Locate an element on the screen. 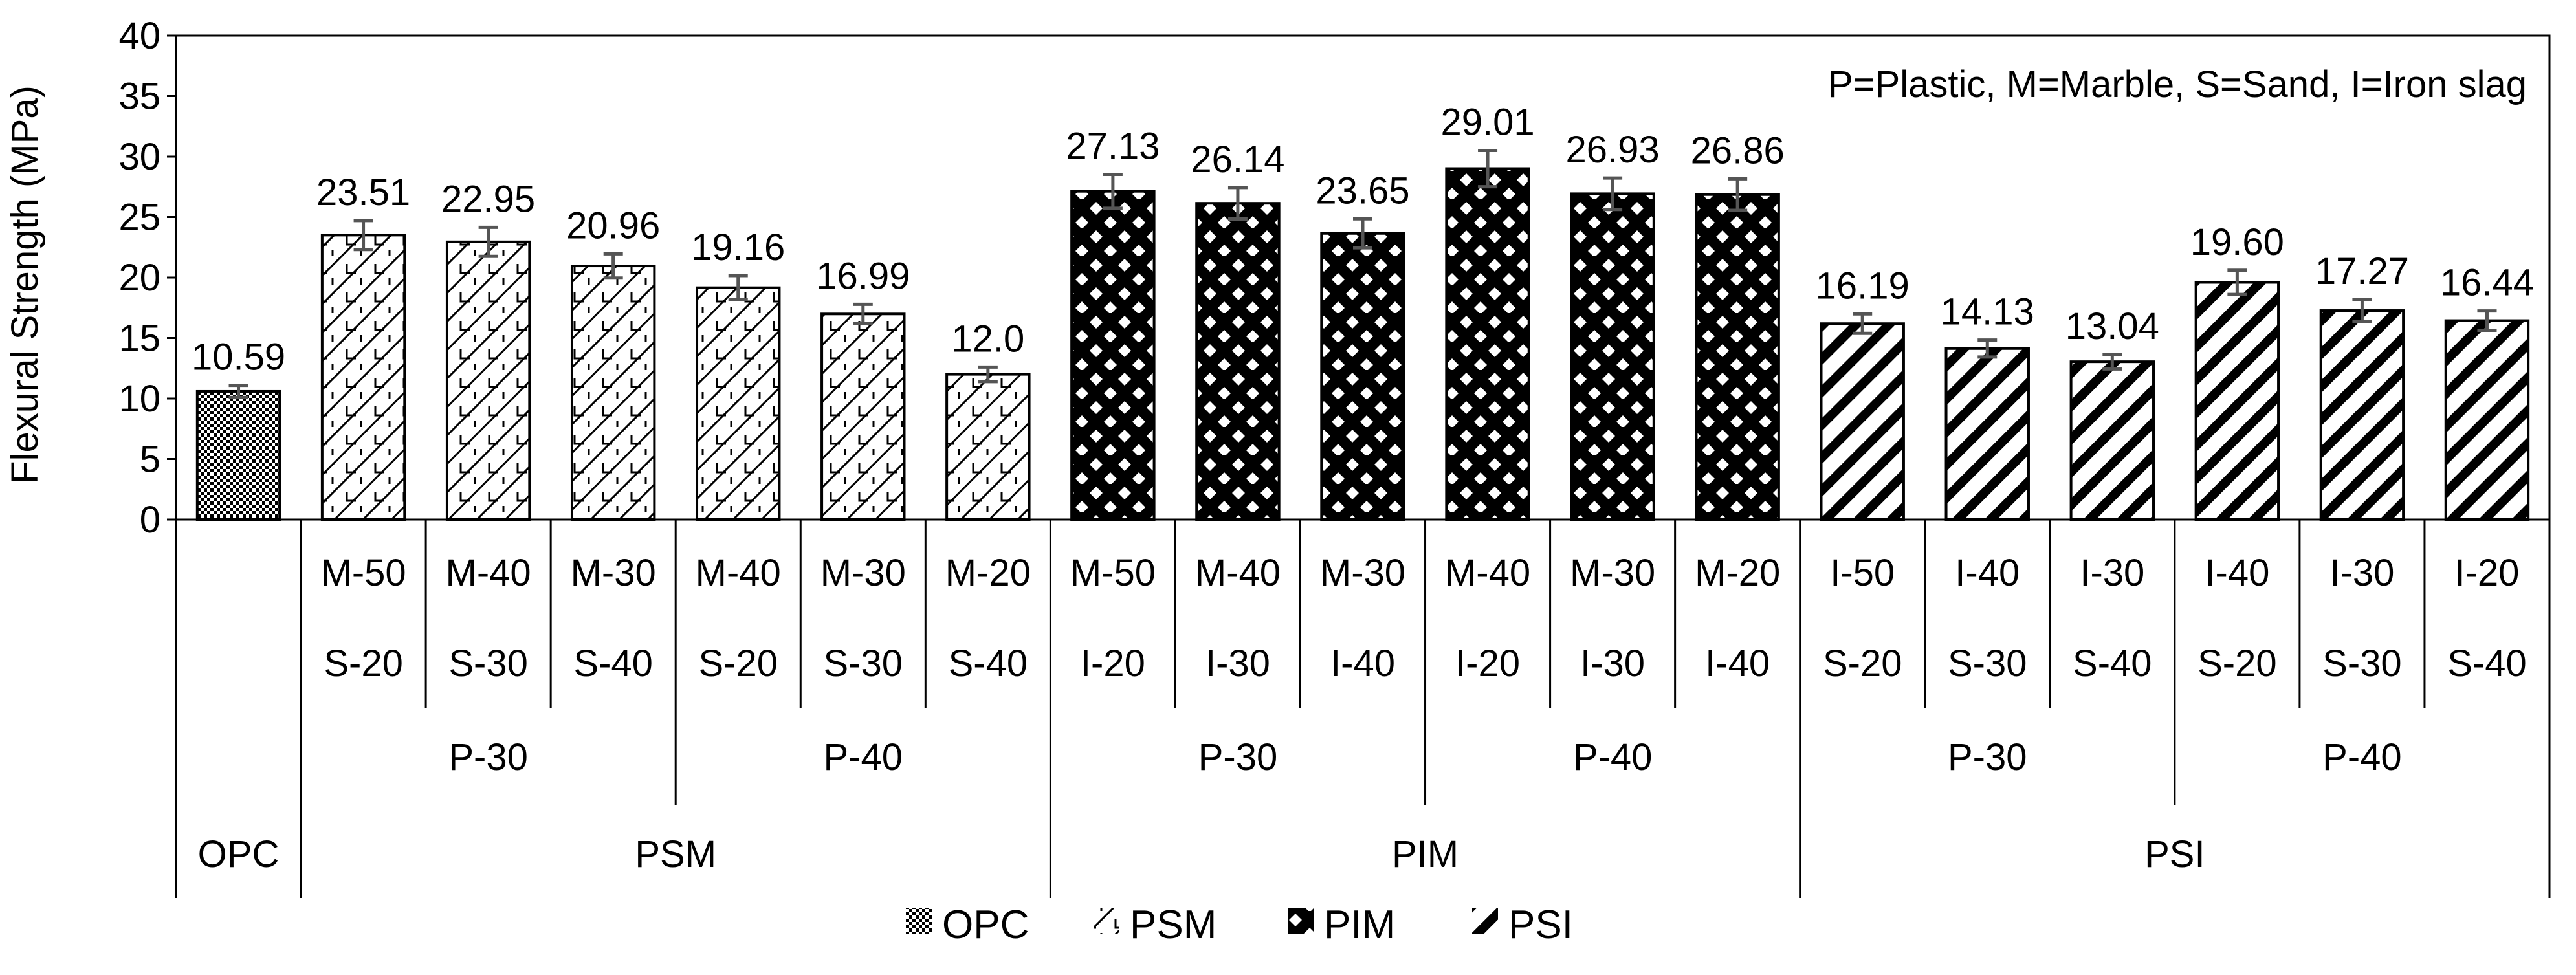 The image size is (2576, 975). legend-item-psi: PSI is located at coordinates (1523, 925).